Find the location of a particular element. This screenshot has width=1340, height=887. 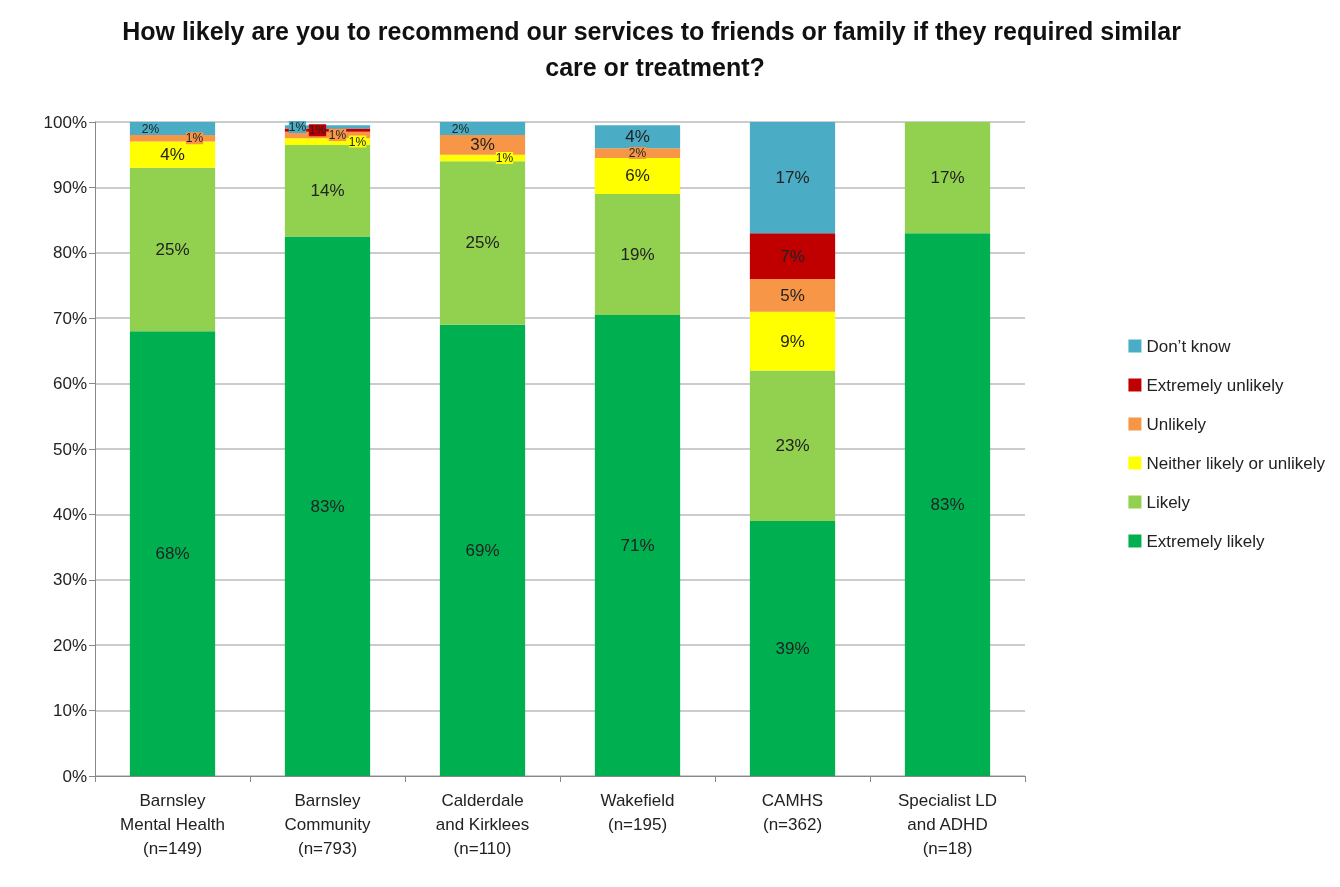

y-tick-label: 10% is located at coordinates (69, 711).